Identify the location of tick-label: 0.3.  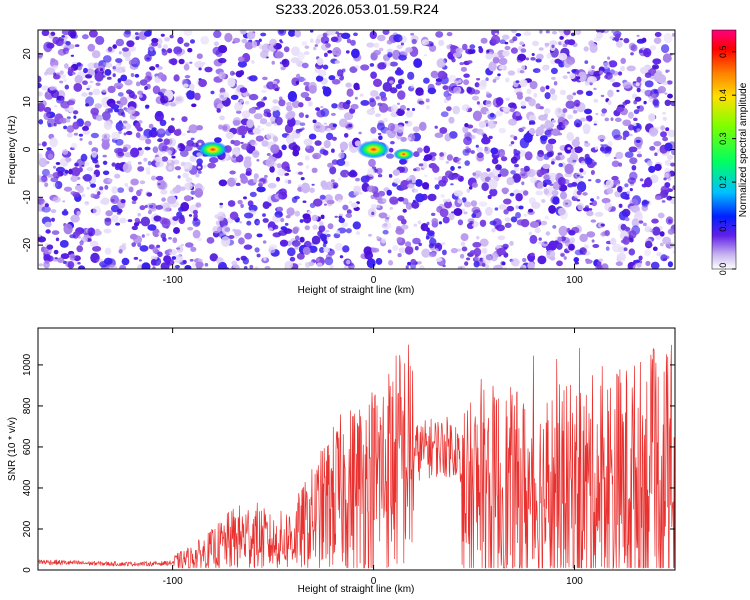
(723, 138).